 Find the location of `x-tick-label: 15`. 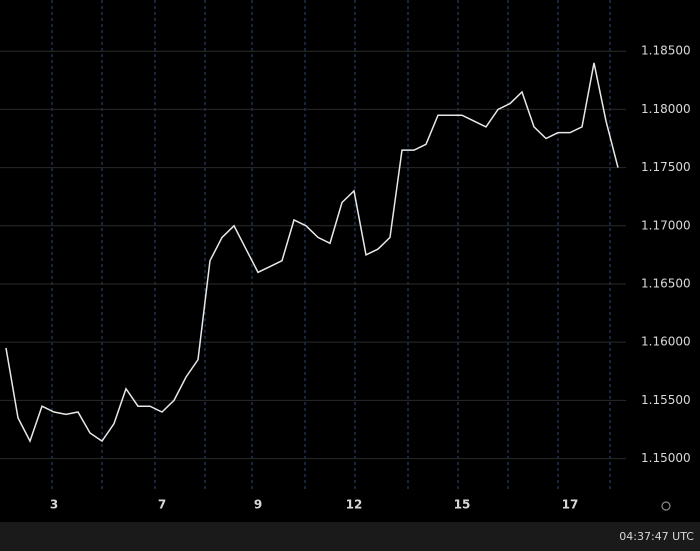

x-tick-label: 15 is located at coordinates (462, 505).